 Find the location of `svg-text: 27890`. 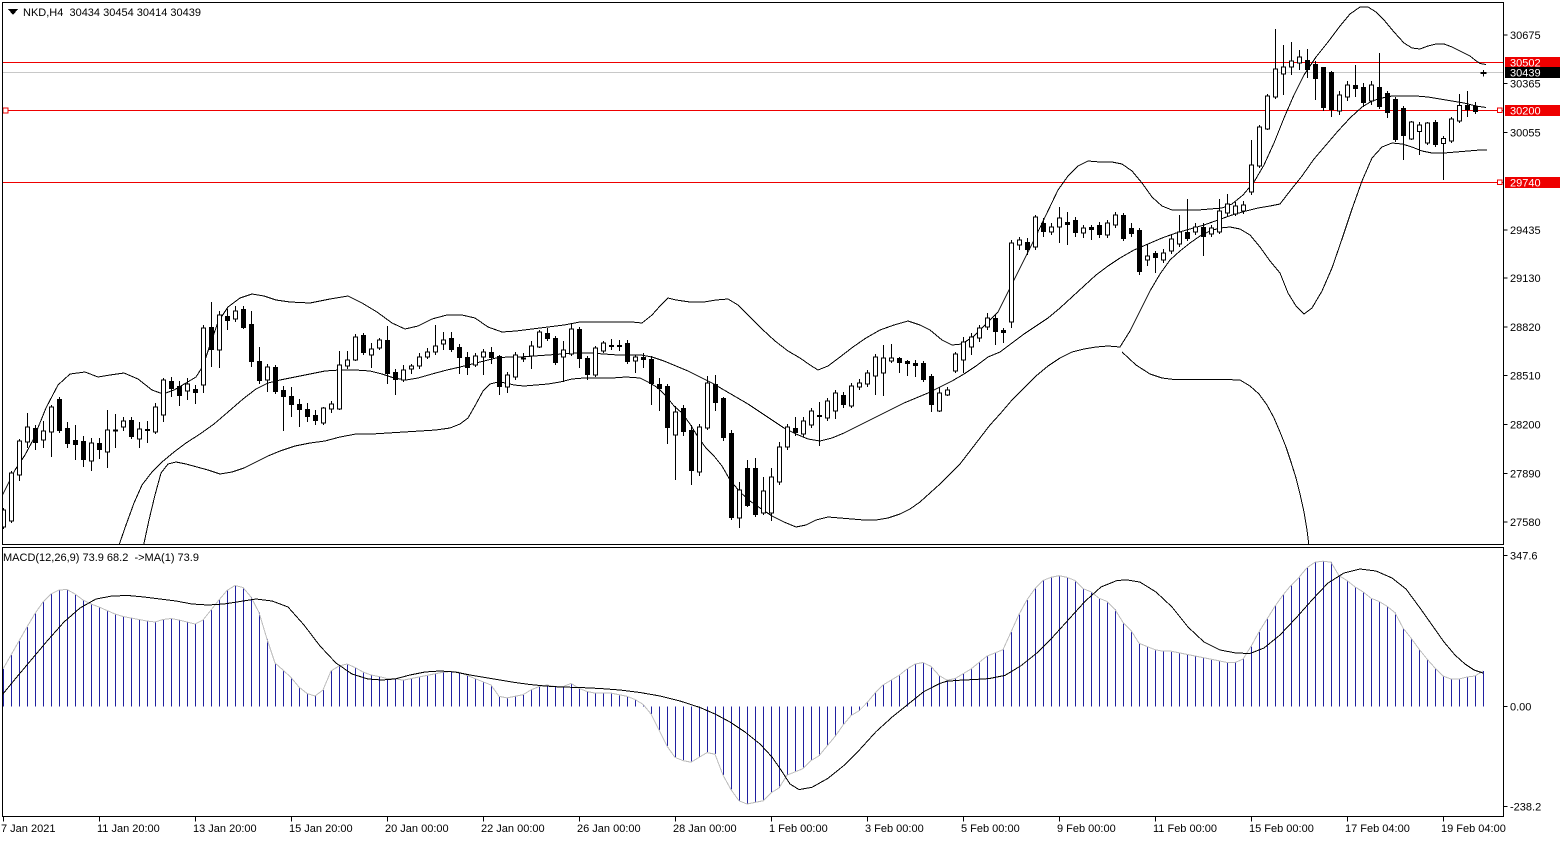

svg-text: 27890 is located at coordinates (1525, 474).